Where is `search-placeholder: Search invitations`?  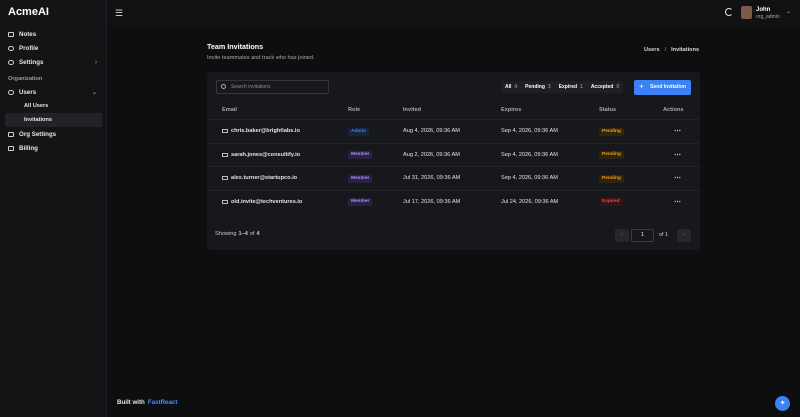 search-placeholder: Search invitations is located at coordinates (251, 87).